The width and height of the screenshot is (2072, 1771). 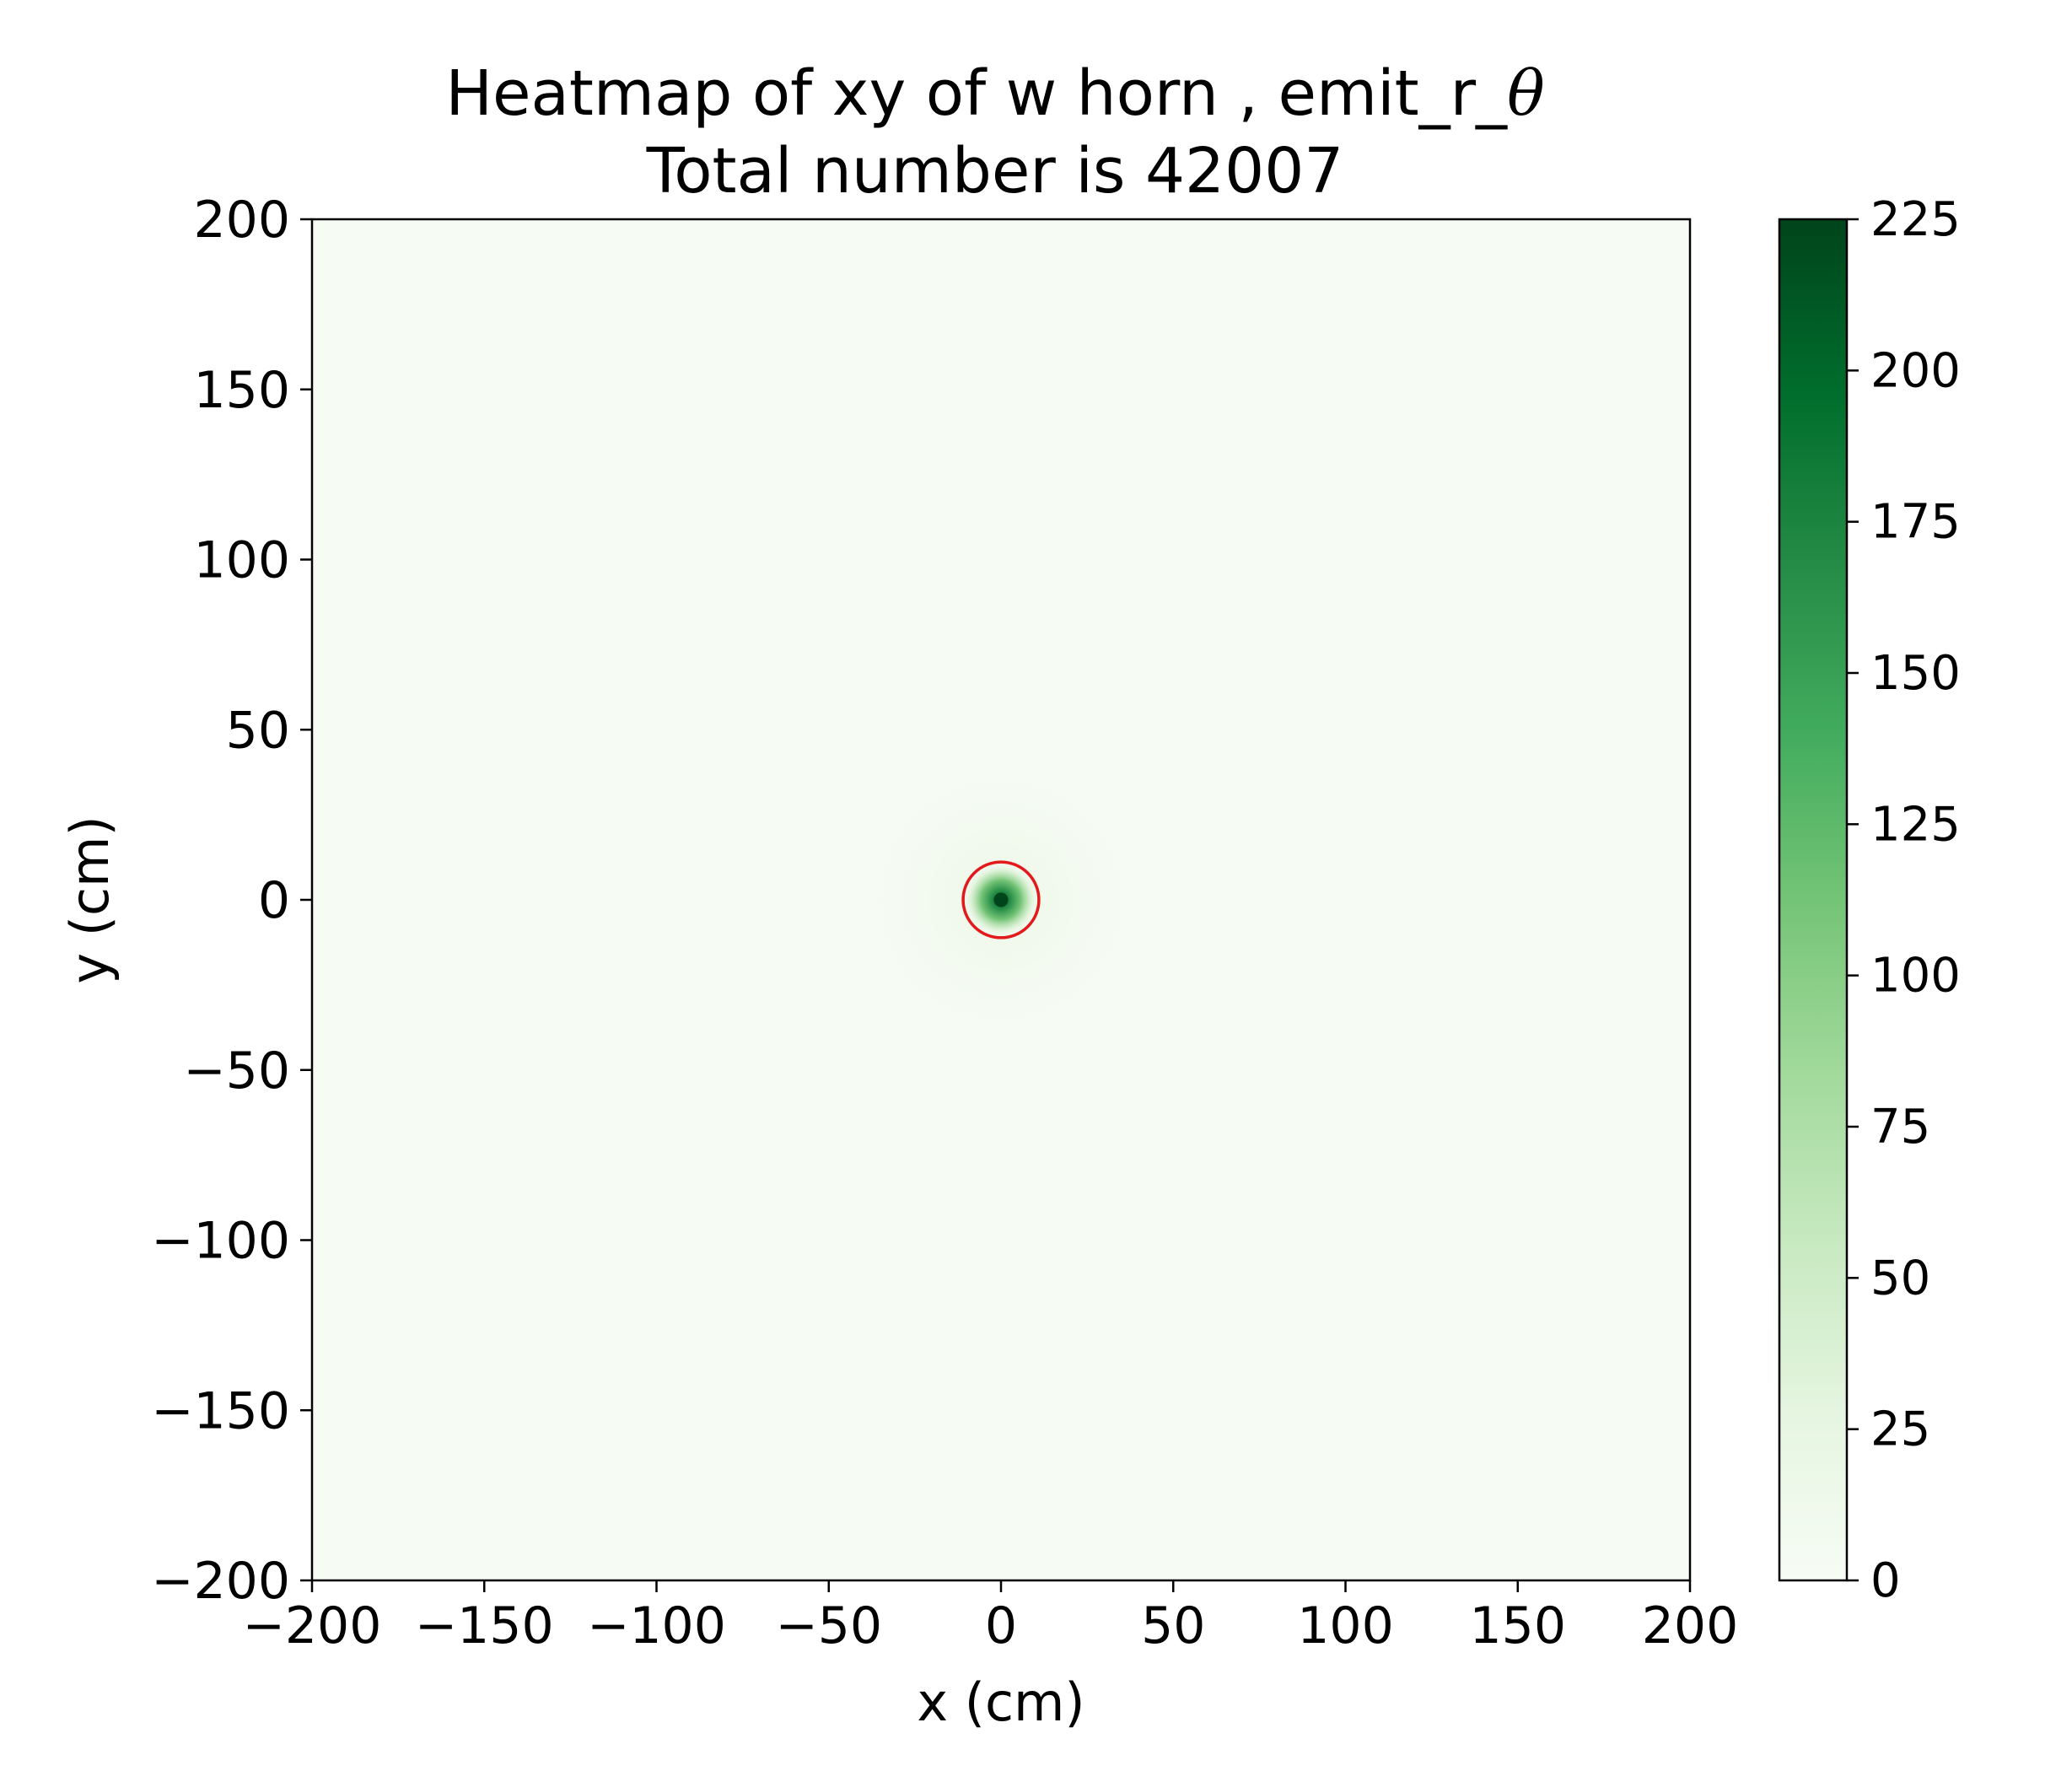 What do you see at coordinates (258, 731) in the screenshot?
I see `y-tick-label: 50` at bounding box center [258, 731].